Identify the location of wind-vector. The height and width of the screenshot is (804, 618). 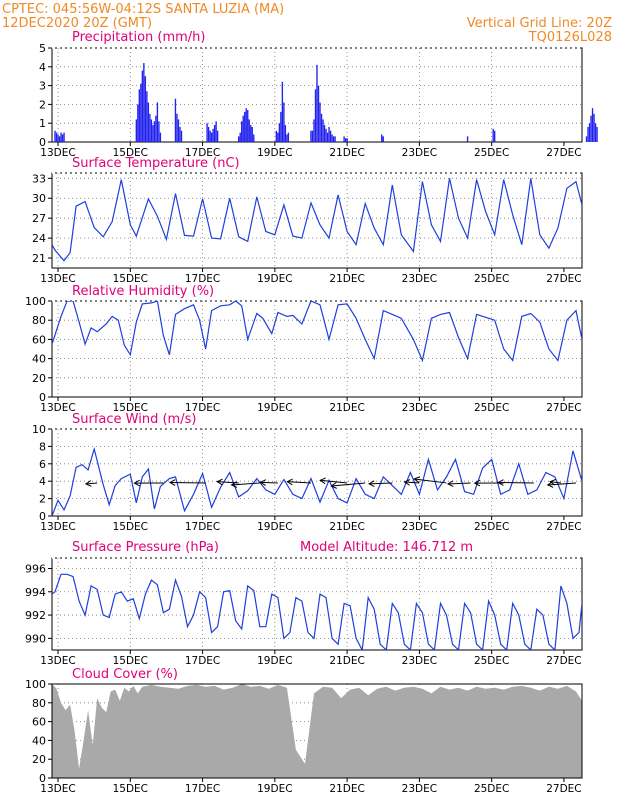
(268, 482).